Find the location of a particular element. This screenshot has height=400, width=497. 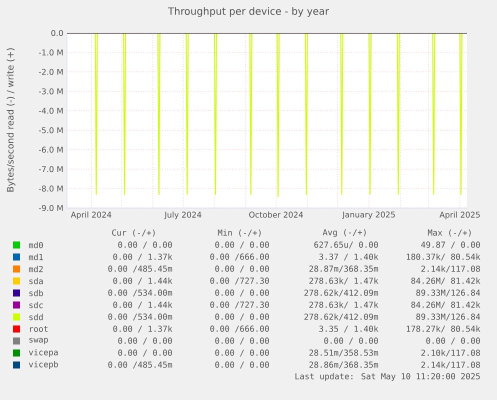

text: 627.65u/ 0.00 is located at coordinates (346, 245).